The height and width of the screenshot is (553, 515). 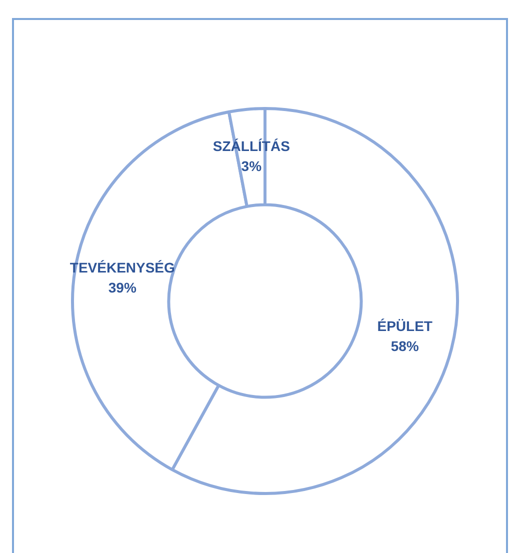 I want to click on data-label: 3%, so click(x=251, y=166).